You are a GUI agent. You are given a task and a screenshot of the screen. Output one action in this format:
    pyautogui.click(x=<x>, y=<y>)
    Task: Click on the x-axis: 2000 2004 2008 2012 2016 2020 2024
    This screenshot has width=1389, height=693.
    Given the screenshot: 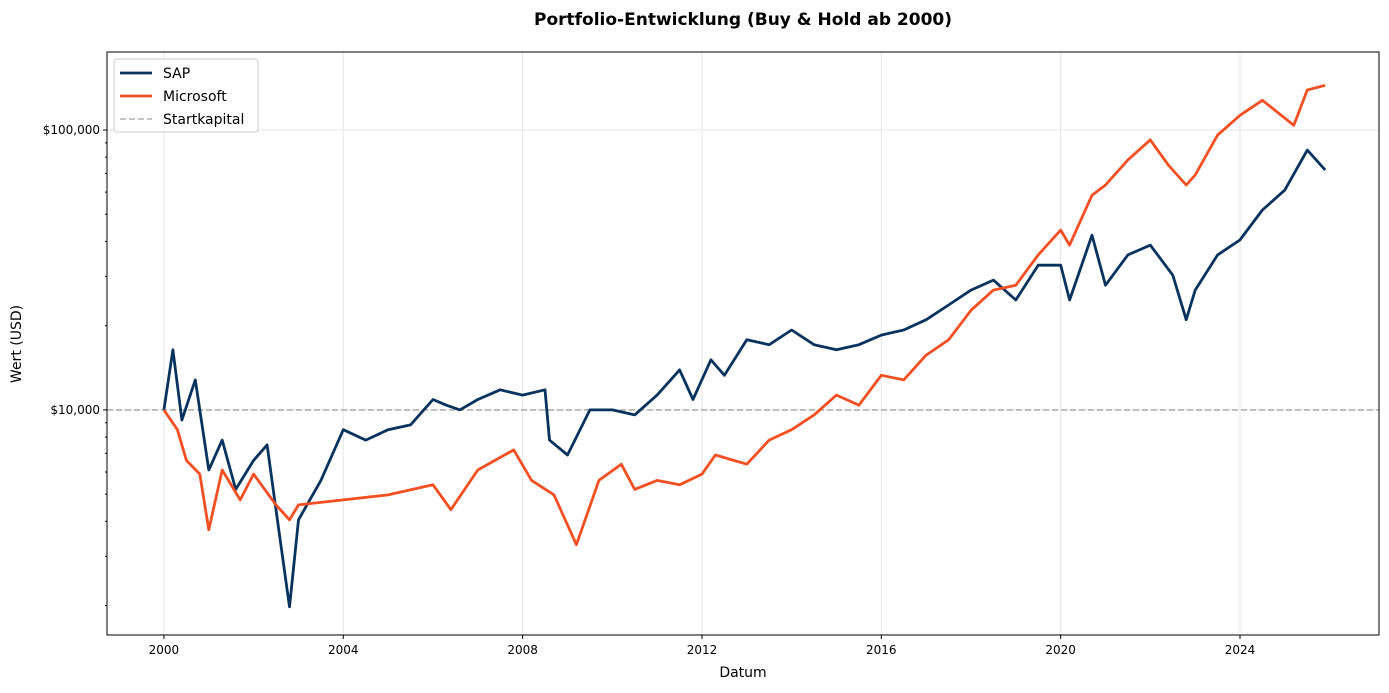 What is the action you would take?
    pyautogui.click(x=702, y=646)
    